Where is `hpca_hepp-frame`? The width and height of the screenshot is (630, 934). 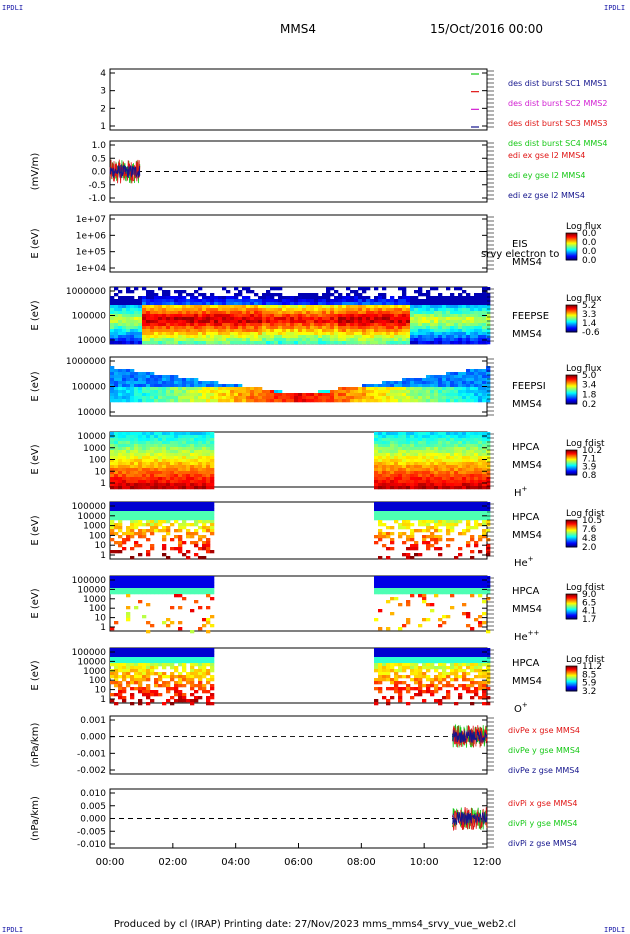 hpca_hepp-frame is located at coordinates (298, 603).